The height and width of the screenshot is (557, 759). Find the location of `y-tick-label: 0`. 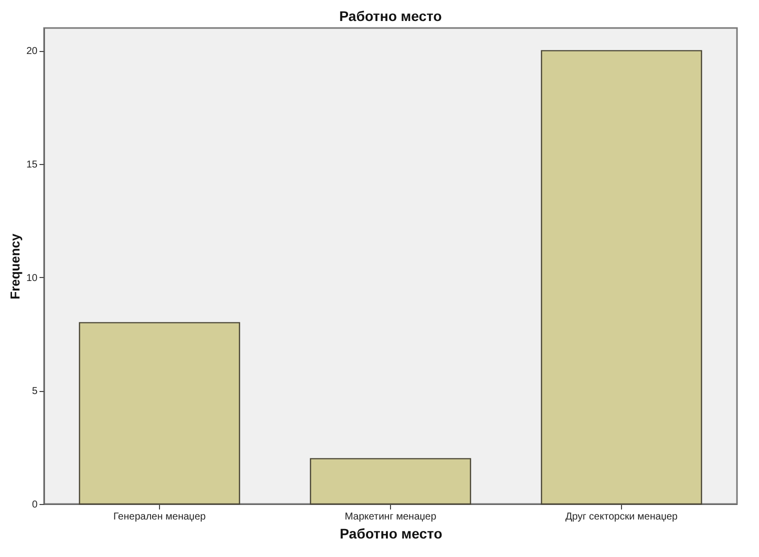

y-tick-label: 0 is located at coordinates (35, 505).